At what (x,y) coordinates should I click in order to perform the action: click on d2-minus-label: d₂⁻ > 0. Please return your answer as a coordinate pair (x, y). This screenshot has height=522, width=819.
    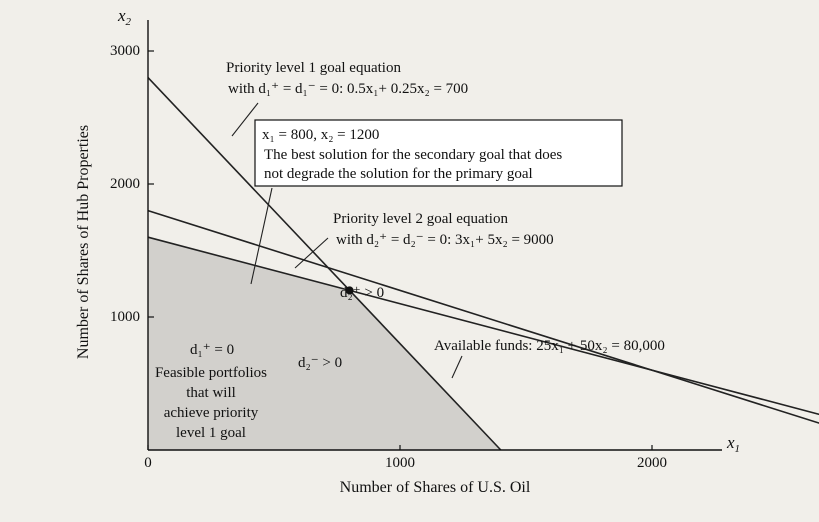
    Looking at the image, I should click on (320, 363).